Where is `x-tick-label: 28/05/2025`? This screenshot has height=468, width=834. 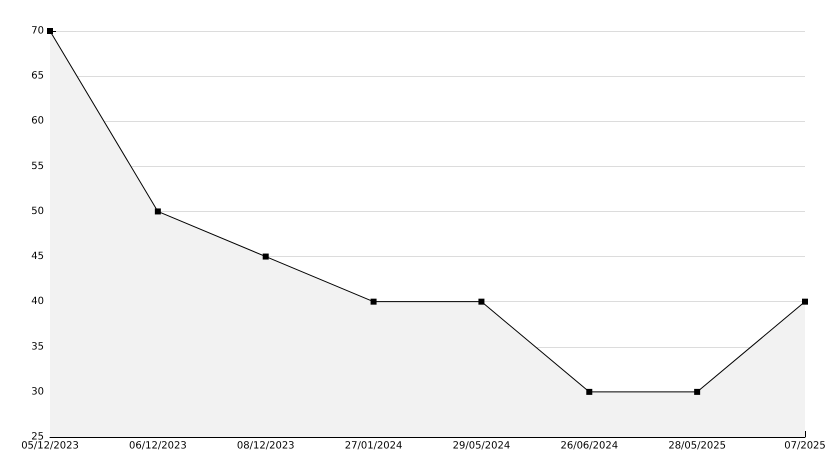 x-tick-label: 28/05/2025 is located at coordinates (697, 446).